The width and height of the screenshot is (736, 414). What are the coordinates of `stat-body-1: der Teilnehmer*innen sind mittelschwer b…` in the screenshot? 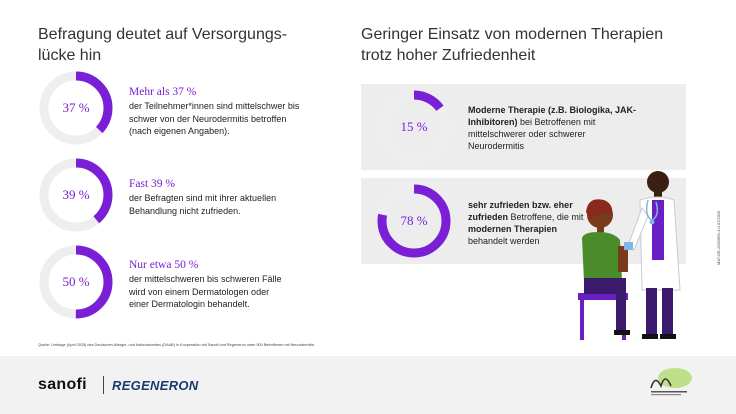 It's located at (214, 118).